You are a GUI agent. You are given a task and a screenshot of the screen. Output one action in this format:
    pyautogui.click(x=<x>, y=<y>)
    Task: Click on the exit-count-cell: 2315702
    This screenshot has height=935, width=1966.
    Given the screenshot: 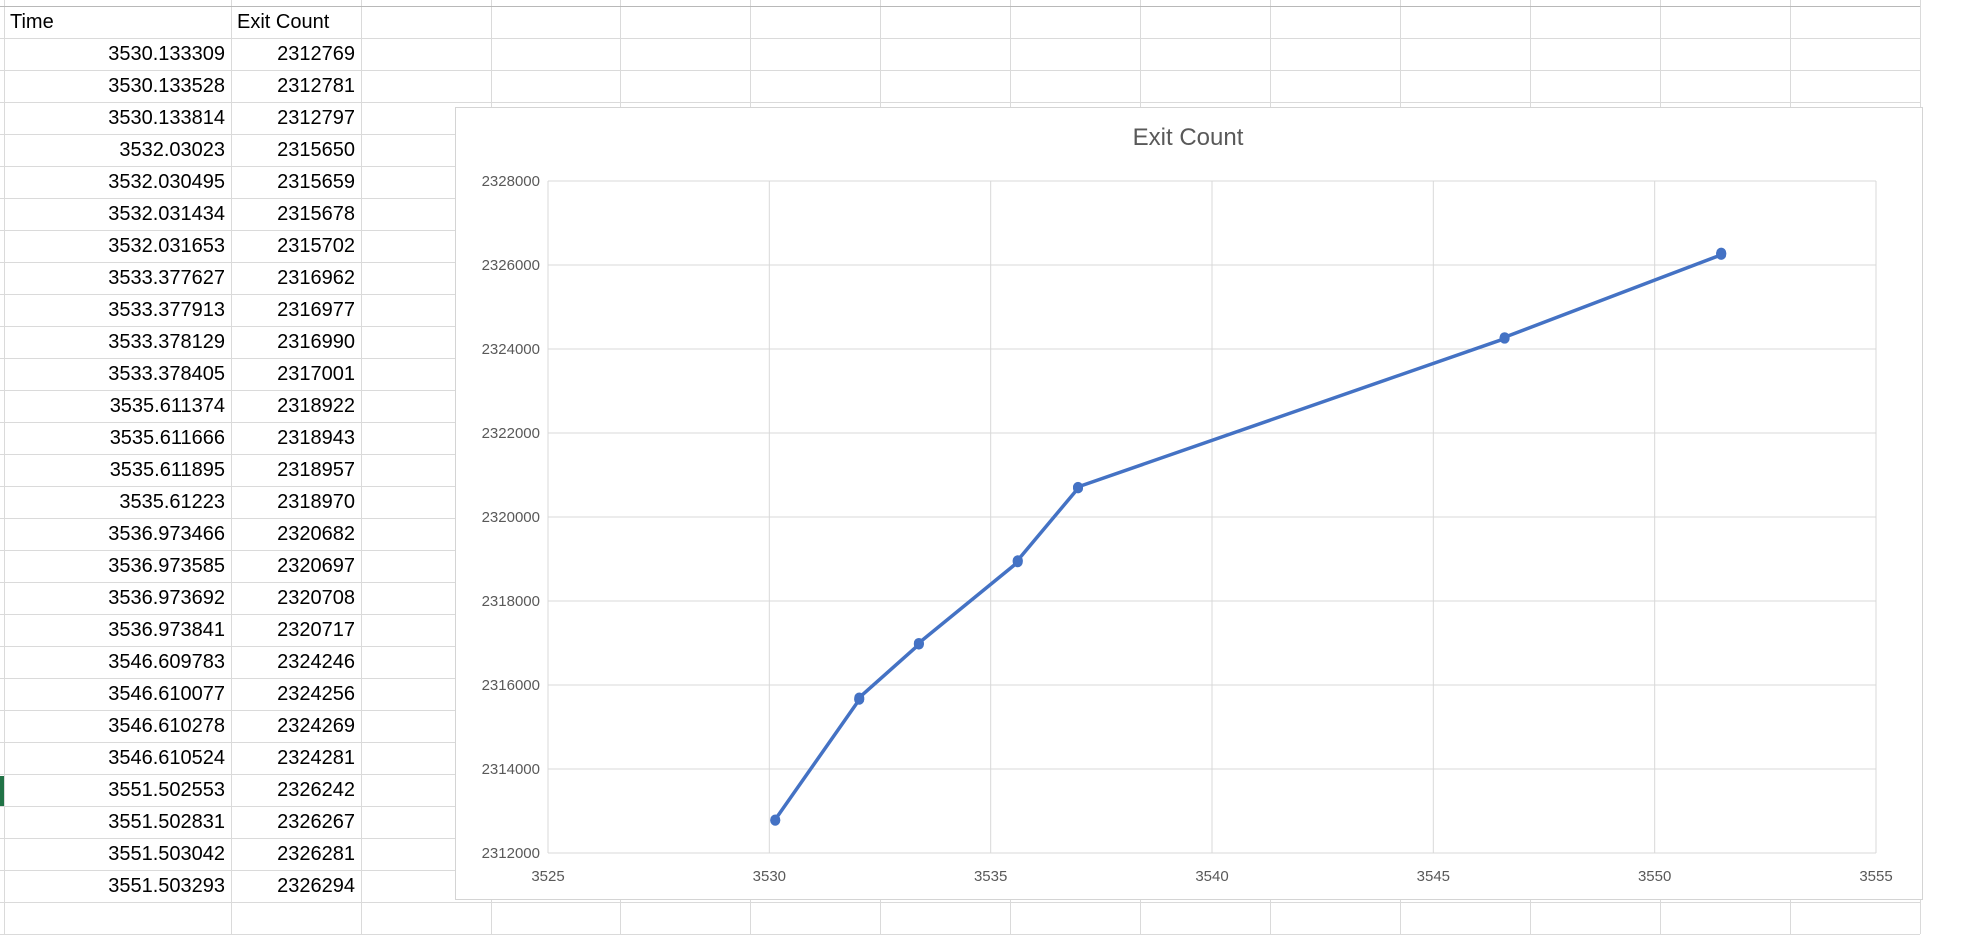 What is the action you would take?
    pyautogui.click(x=316, y=246)
    